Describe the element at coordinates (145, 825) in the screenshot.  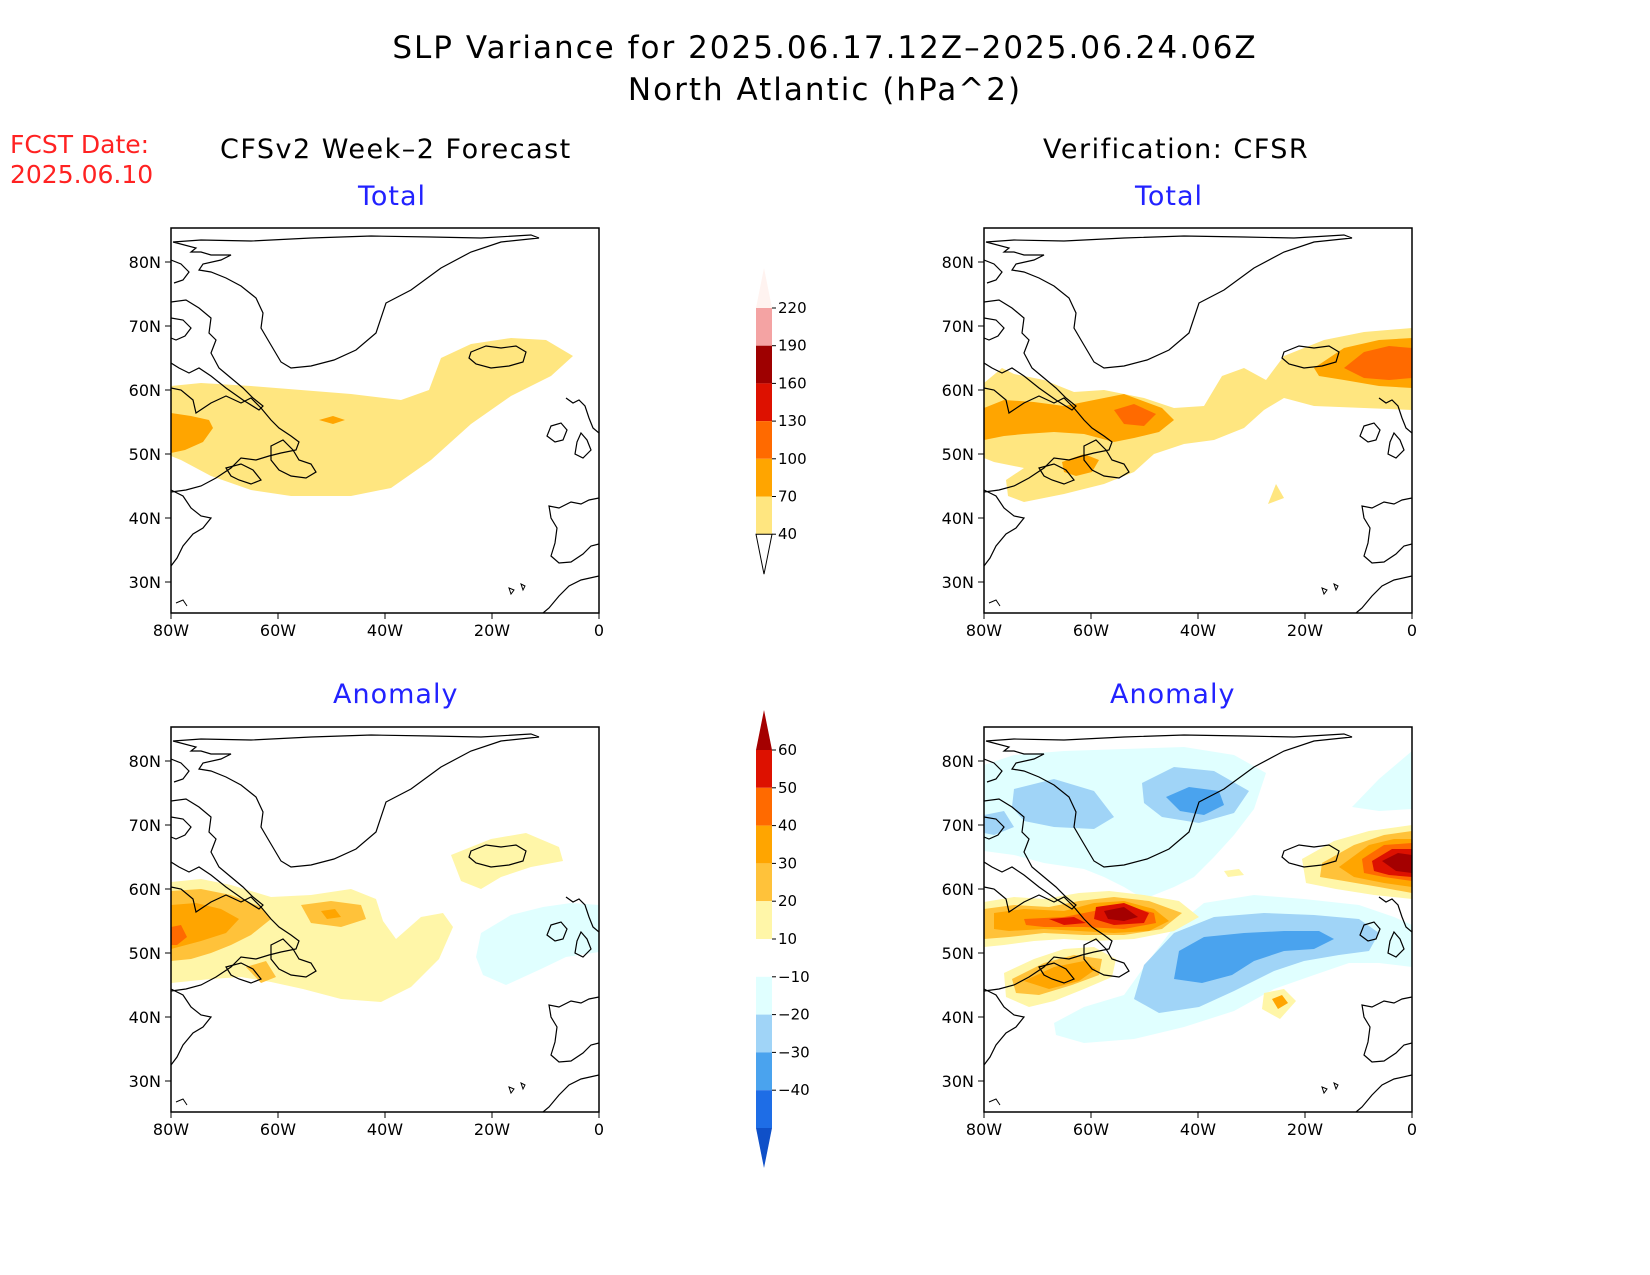
I see `lat-tick-label-forecast-anomaly: 70N` at that location.